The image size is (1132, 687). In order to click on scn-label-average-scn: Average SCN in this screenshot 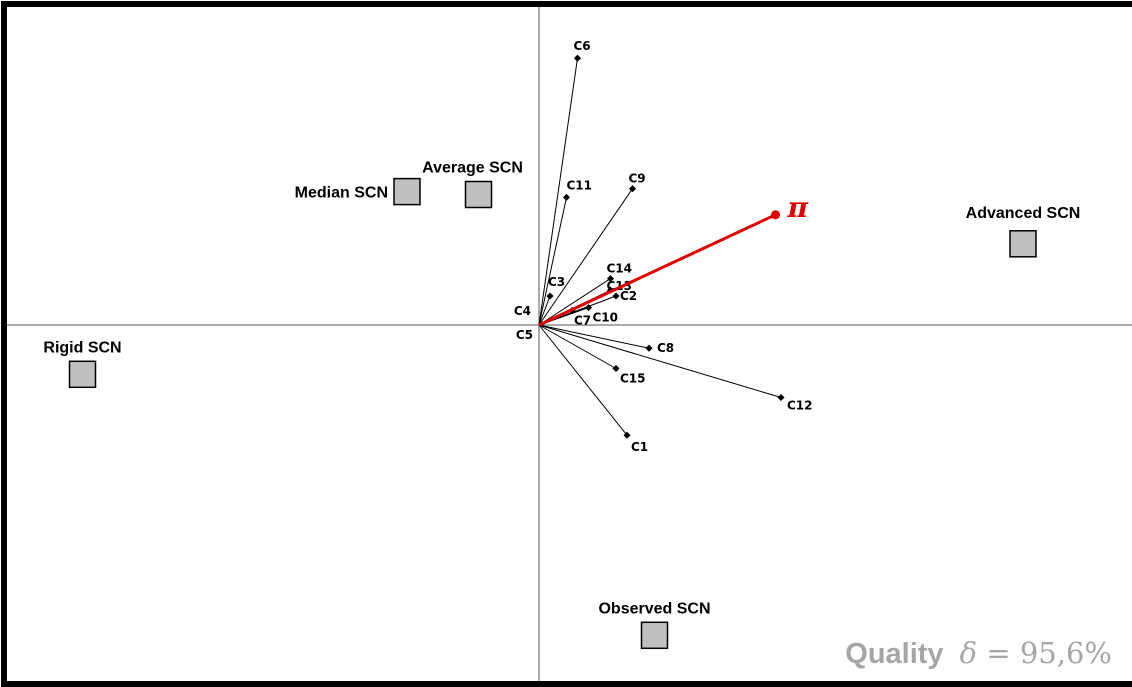, I will do `click(472, 168)`.